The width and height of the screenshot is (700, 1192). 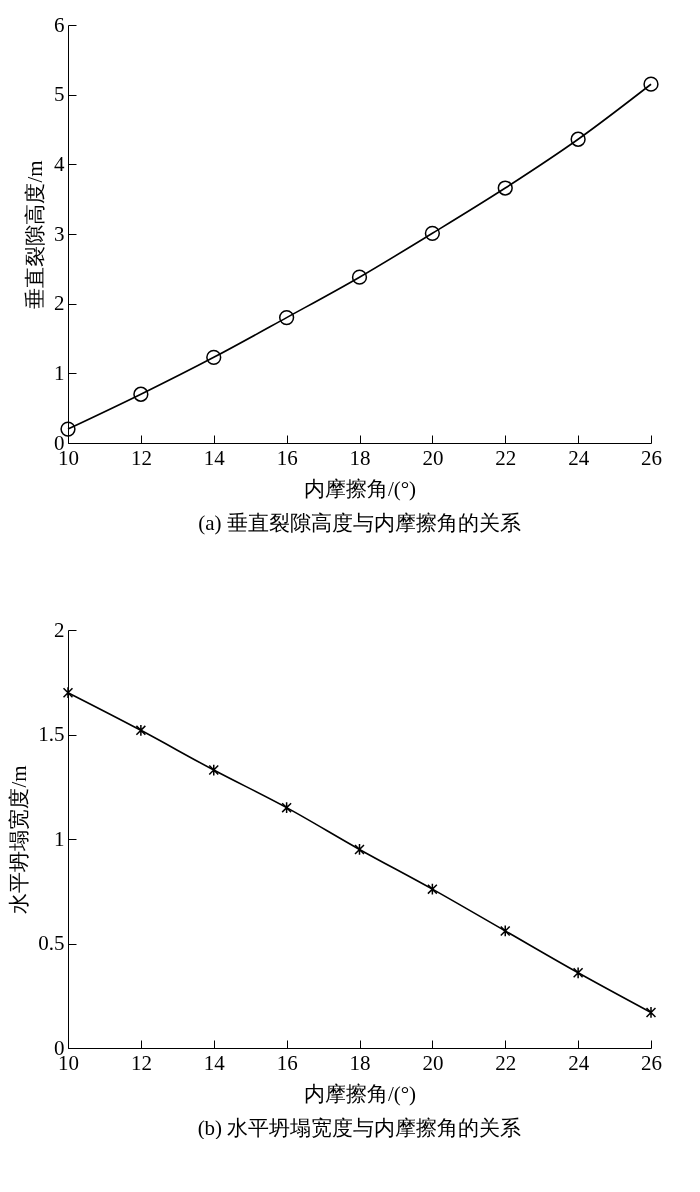 What do you see at coordinates (35, 234) in the screenshot?
I see `y-axis-title: 垂直裂隙高度/m` at bounding box center [35, 234].